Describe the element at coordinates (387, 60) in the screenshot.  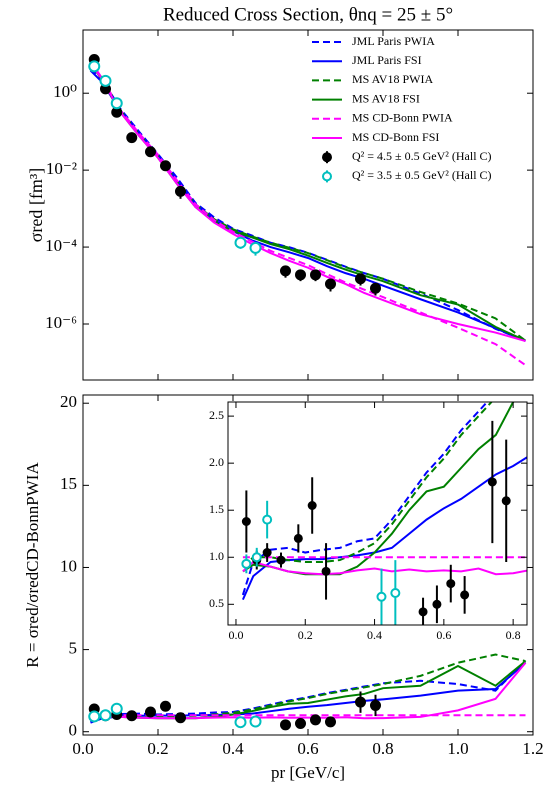
I see `legend-label: JML Paris FSI` at that location.